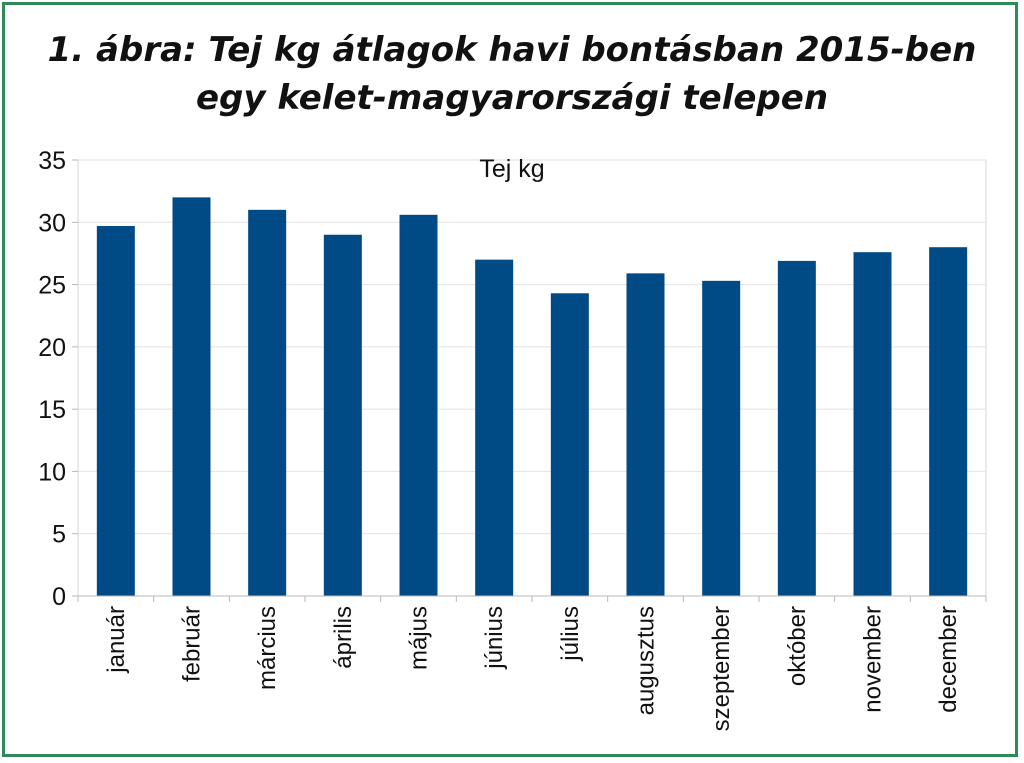 The image size is (1024, 763). Describe the element at coordinates (948, 421) in the screenshot. I see `bar-december` at that location.